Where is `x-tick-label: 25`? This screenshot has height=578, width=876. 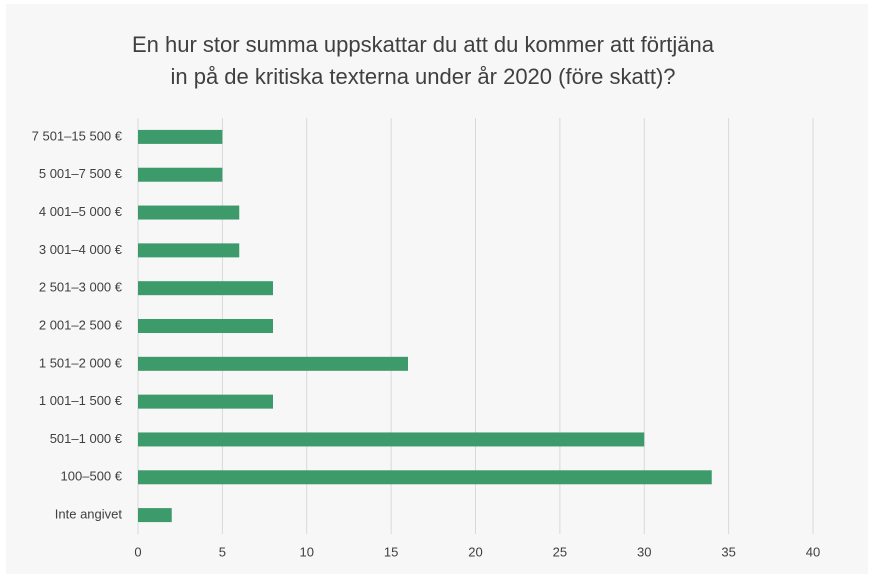 x-tick-label: 25 is located at coordinates (560, 551).